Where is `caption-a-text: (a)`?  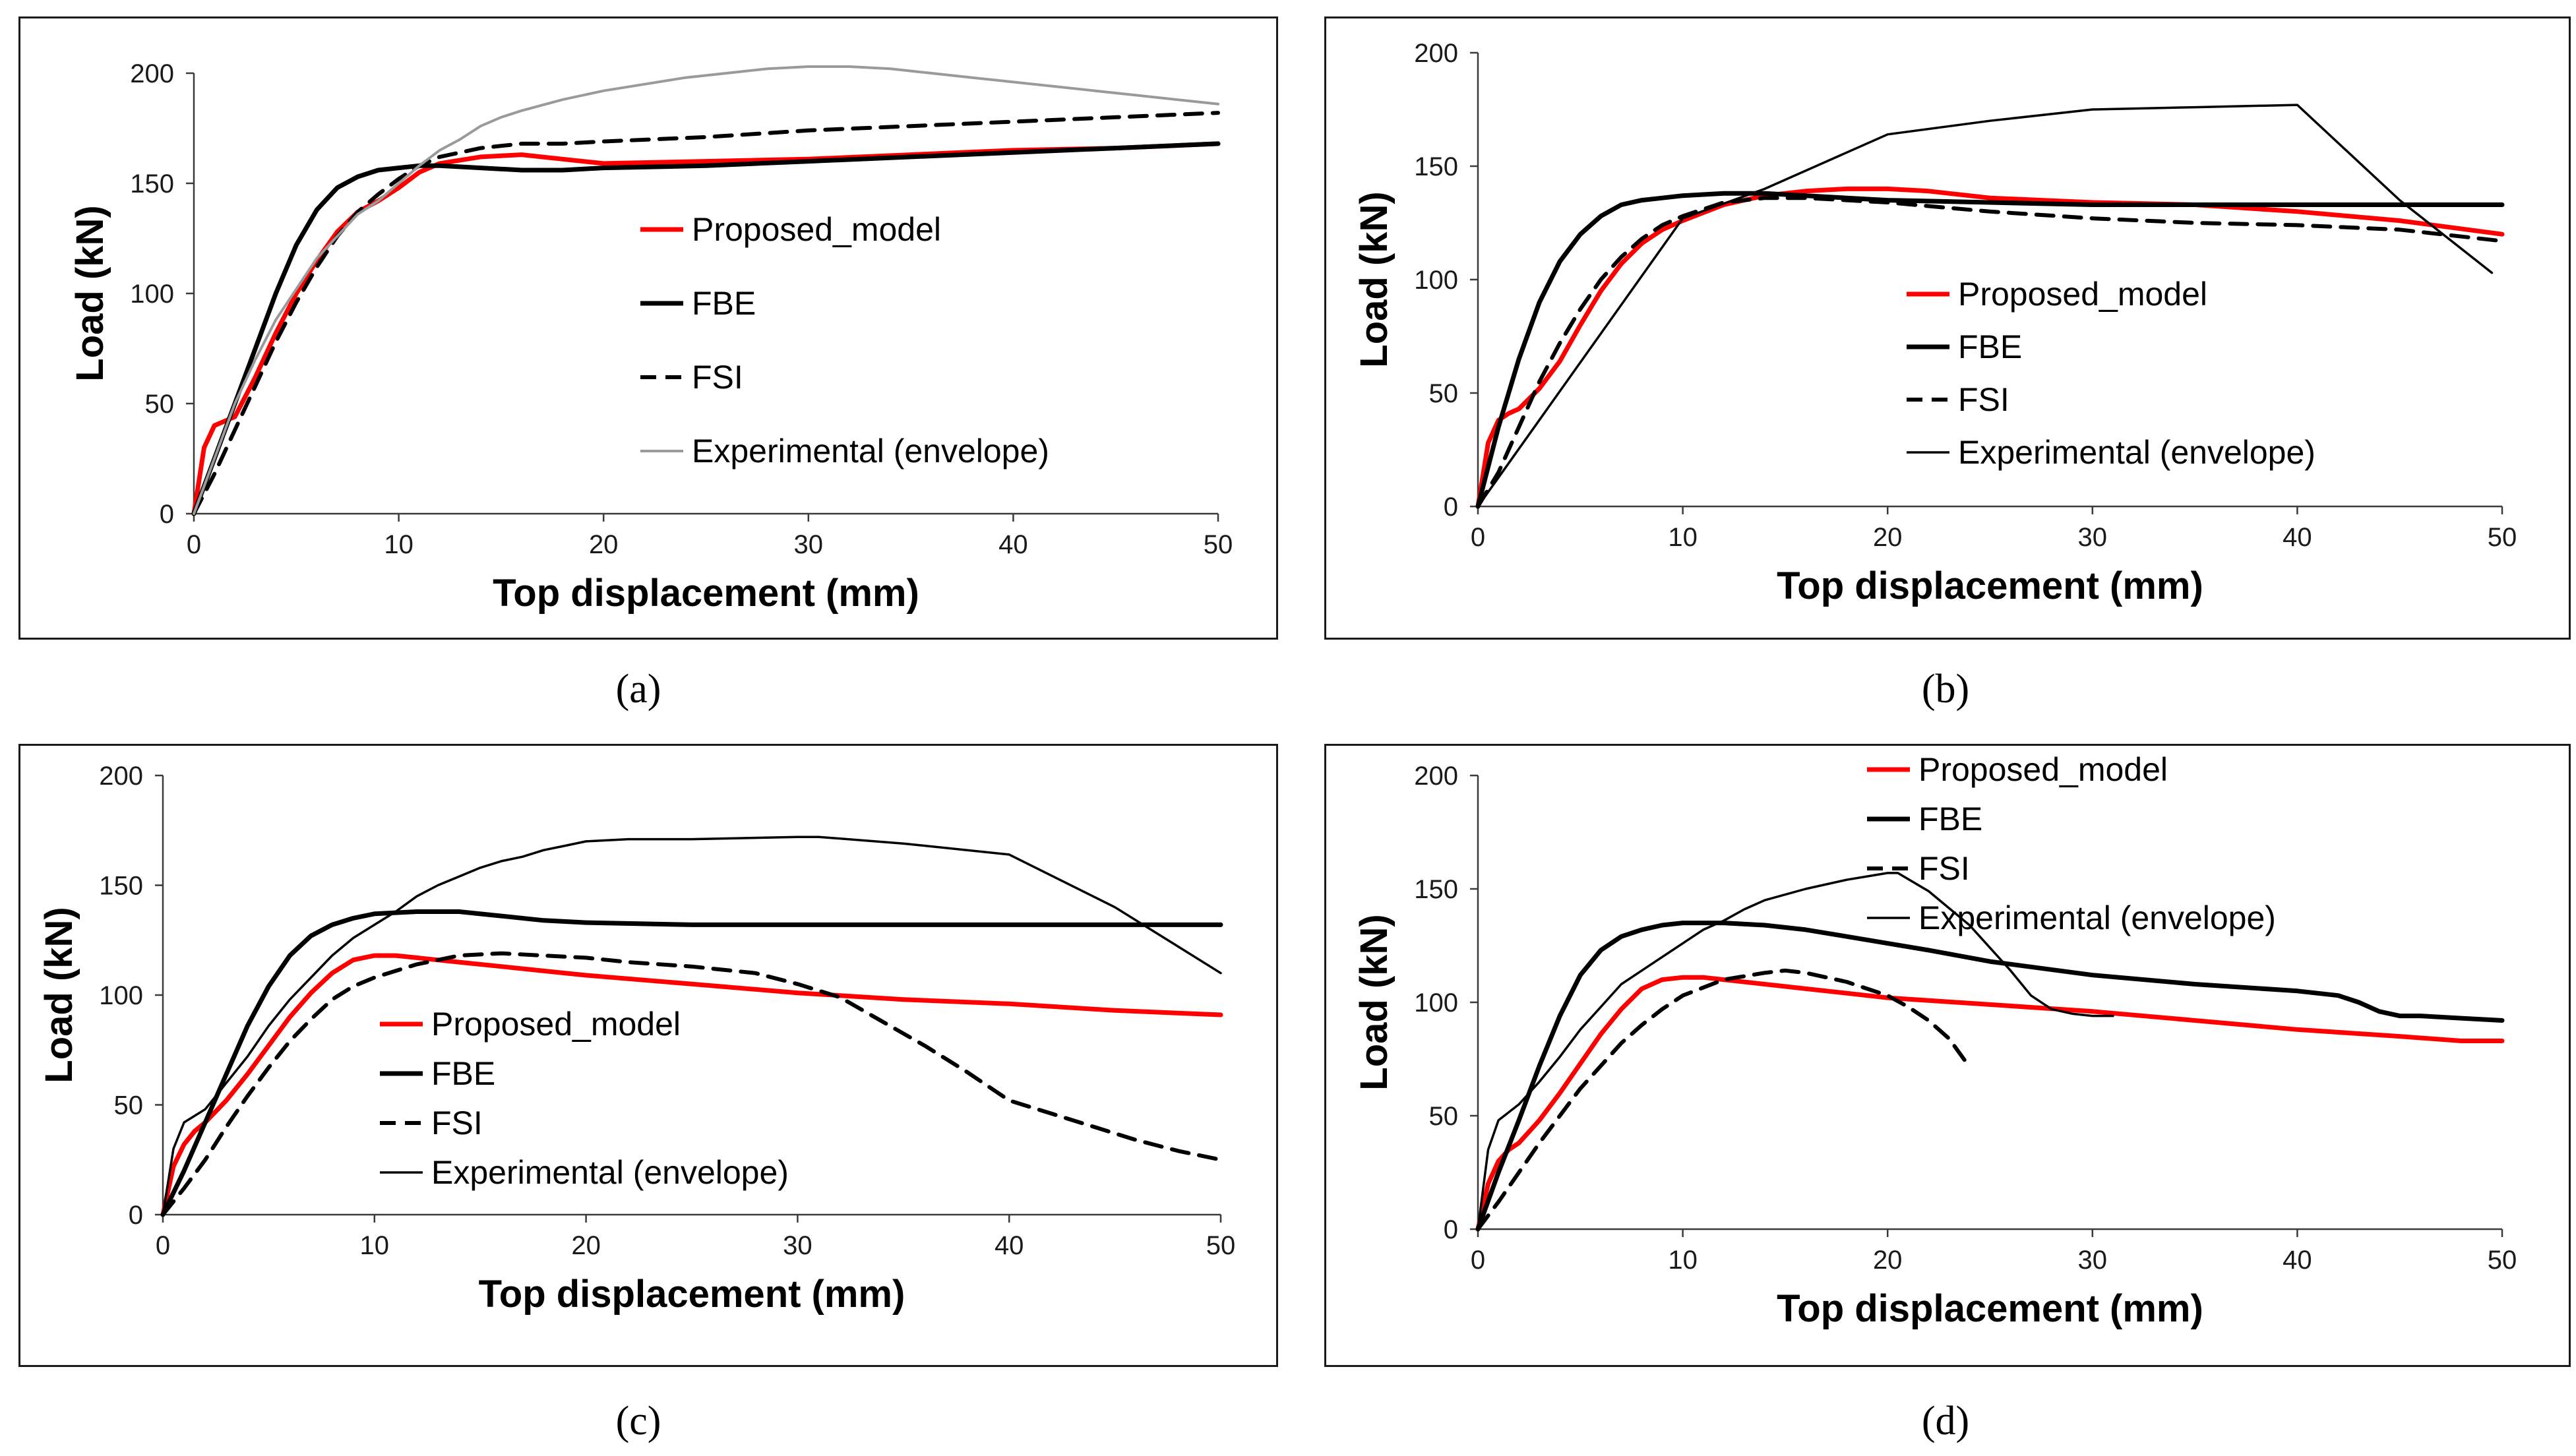 caption-a-text: (a) is located at coordinates (638, 689).